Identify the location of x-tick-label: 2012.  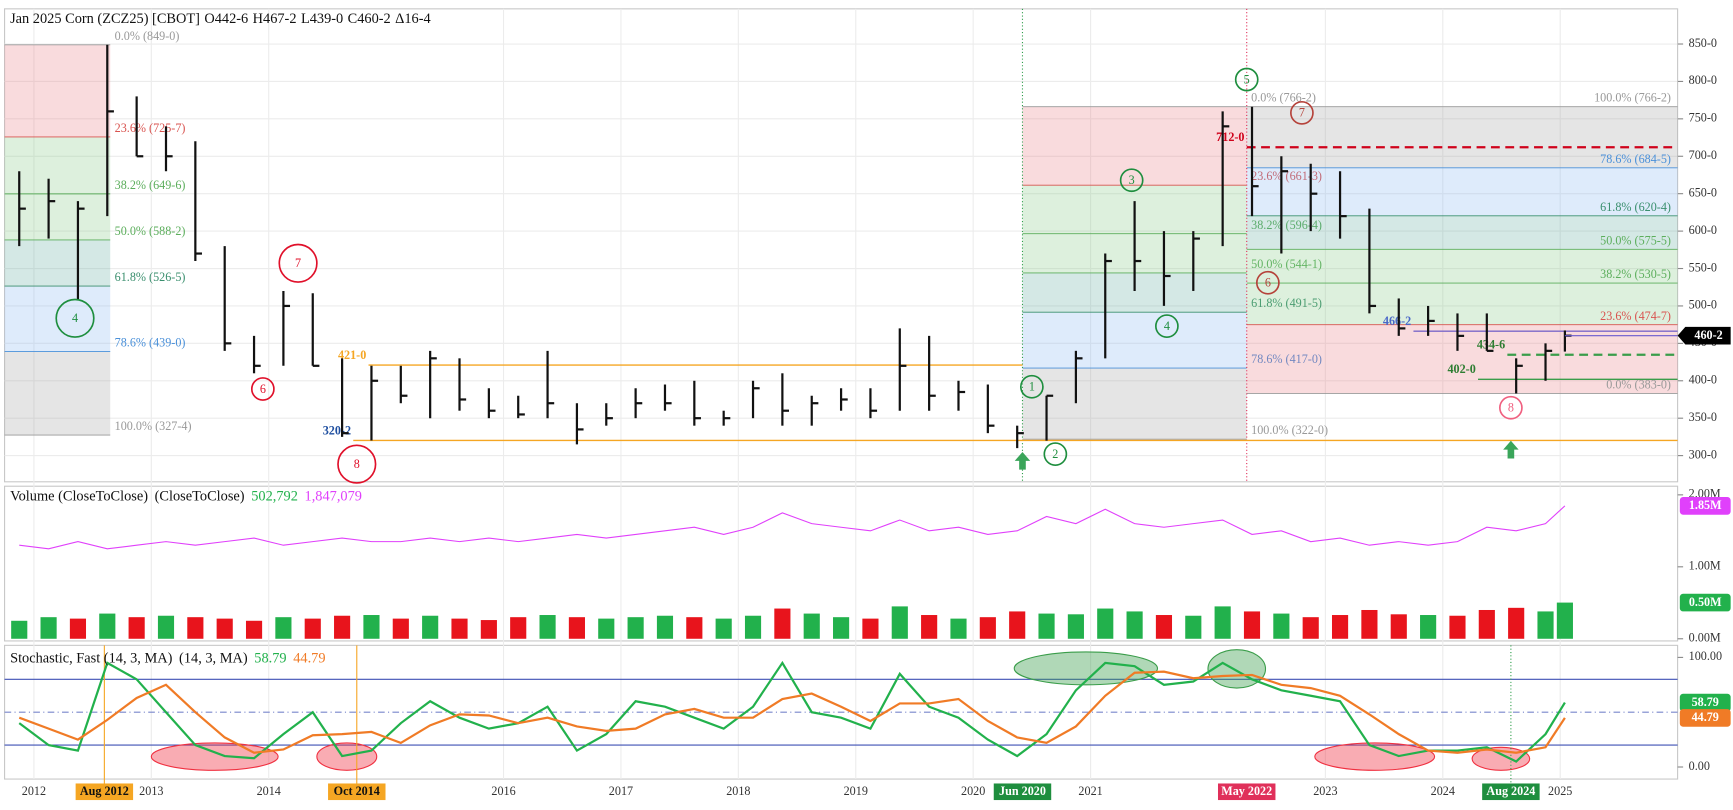
(34, 791).